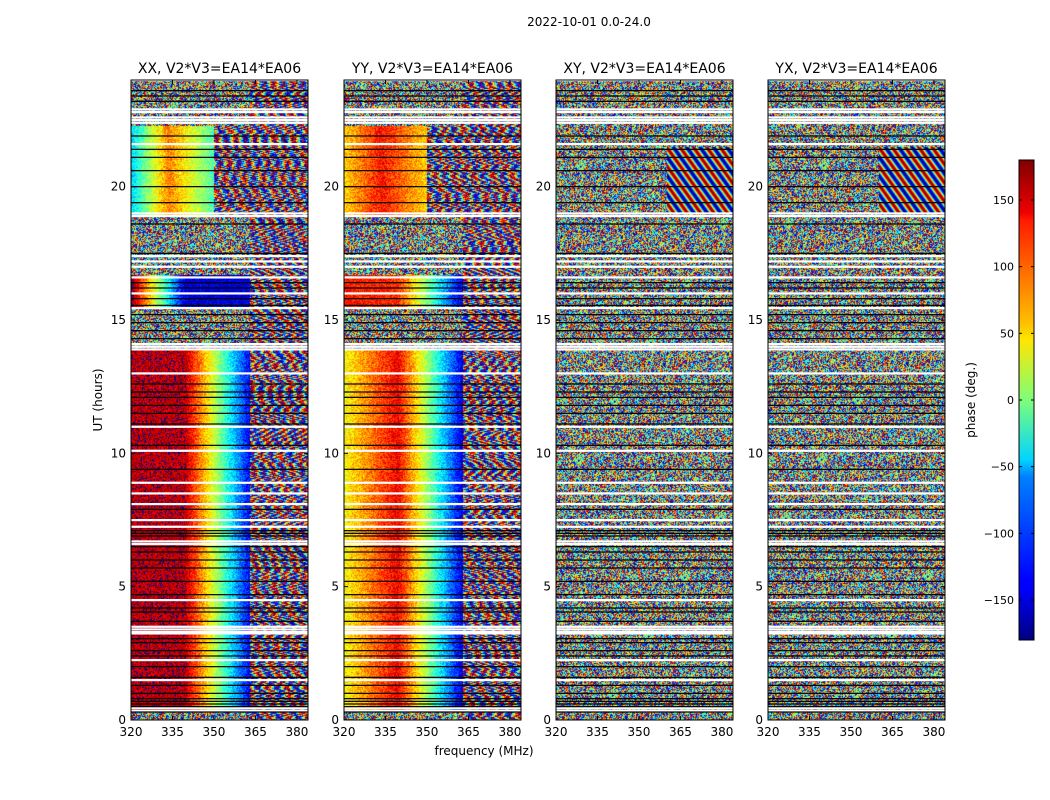 This screenshot has height=800, width=1050. Describe the element at coordinates (432, 400) in the screenshot. I see `panel-frame` at that location.